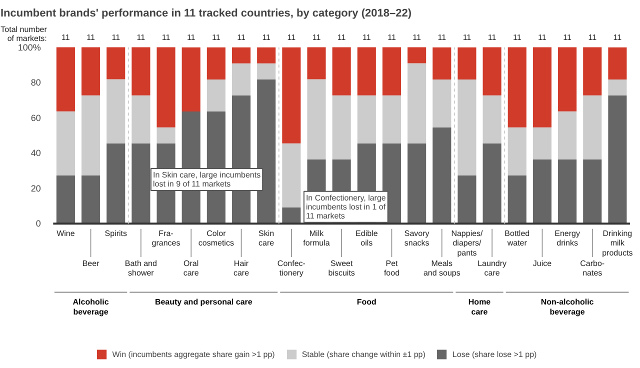 Image resolution: width=640 pixels, height=368 pixels. What do you see at coordinates (35, 188) in the screenshot?
I see `y-tick-label: 20` at bounding box center [35, 188].